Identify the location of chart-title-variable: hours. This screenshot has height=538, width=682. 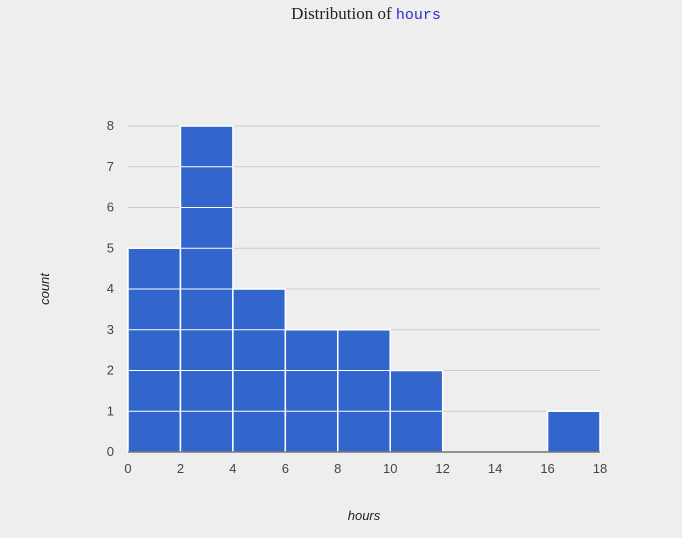
(418, 15).